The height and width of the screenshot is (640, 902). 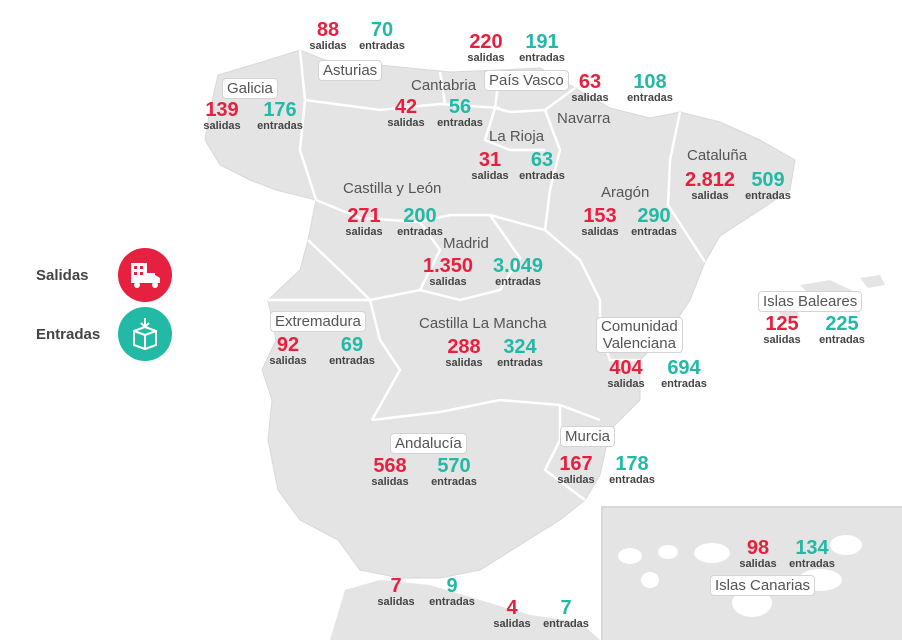 I want to click on region-label-cantabria: Cantabria, so click(x=444, y=85).